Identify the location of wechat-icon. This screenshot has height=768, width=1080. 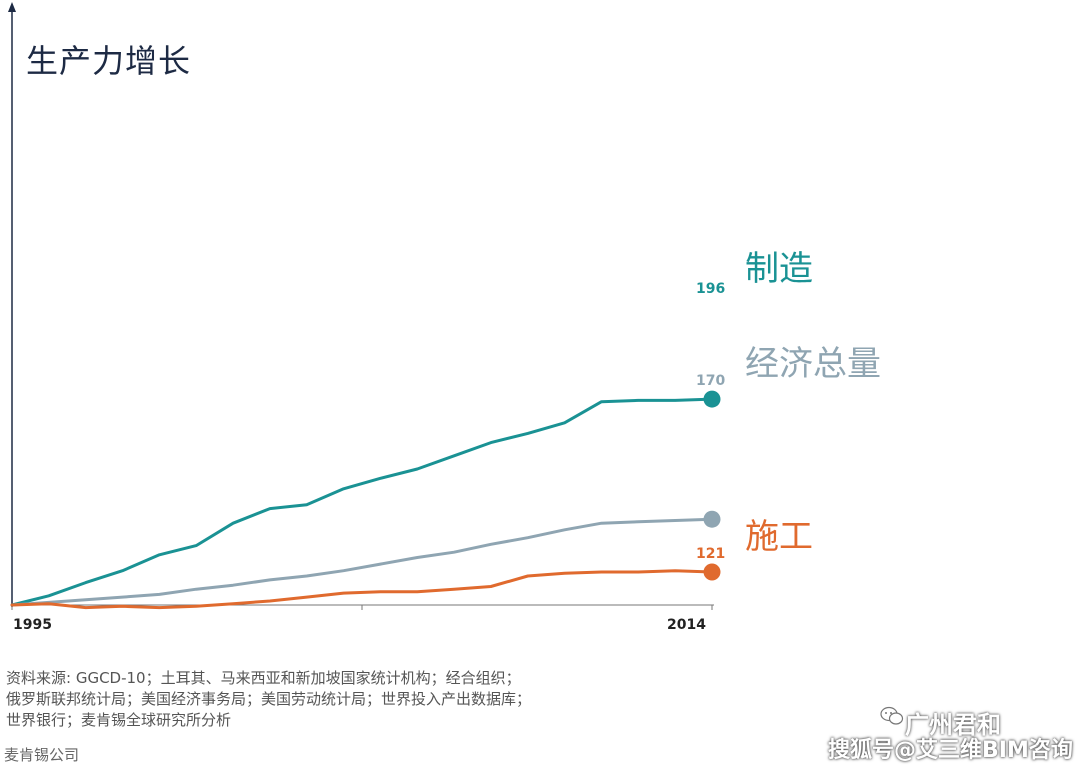
(892, 715).